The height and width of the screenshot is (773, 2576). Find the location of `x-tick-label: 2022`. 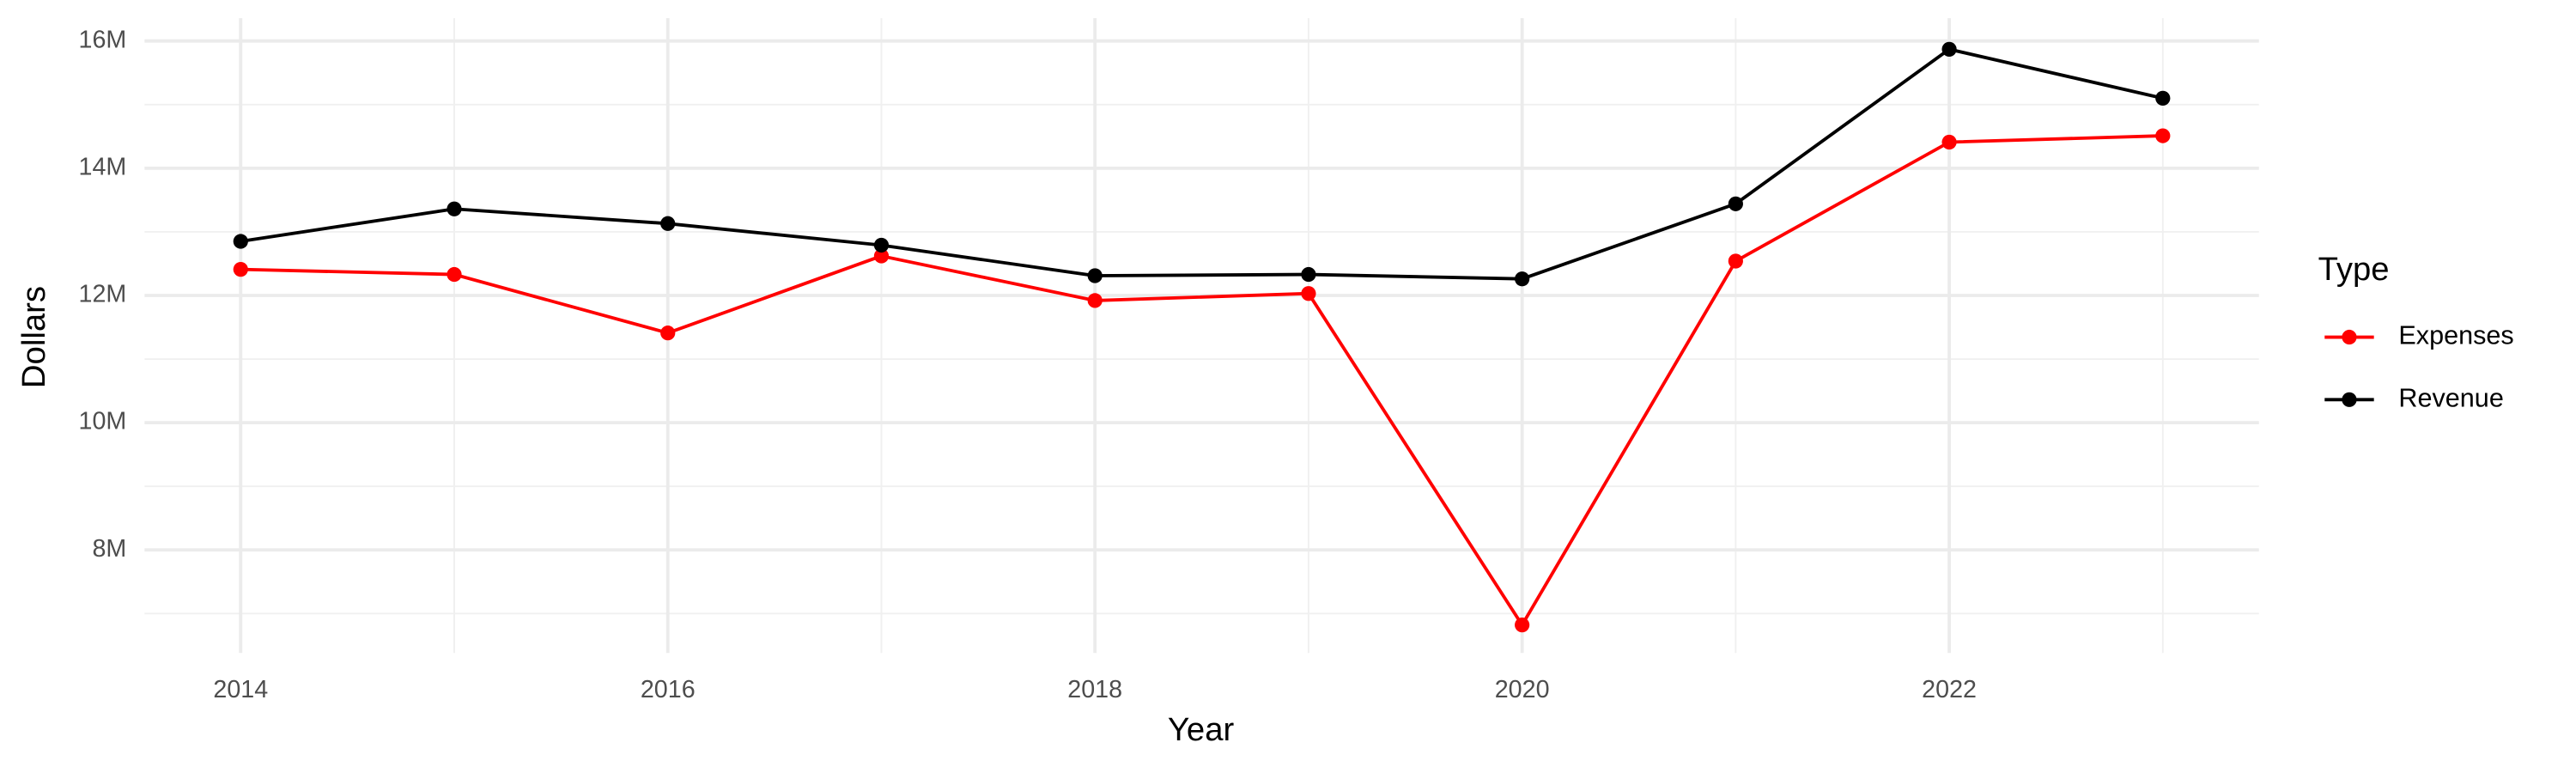

x-tick-label: 2022 is located at coordinates (1950, 689).